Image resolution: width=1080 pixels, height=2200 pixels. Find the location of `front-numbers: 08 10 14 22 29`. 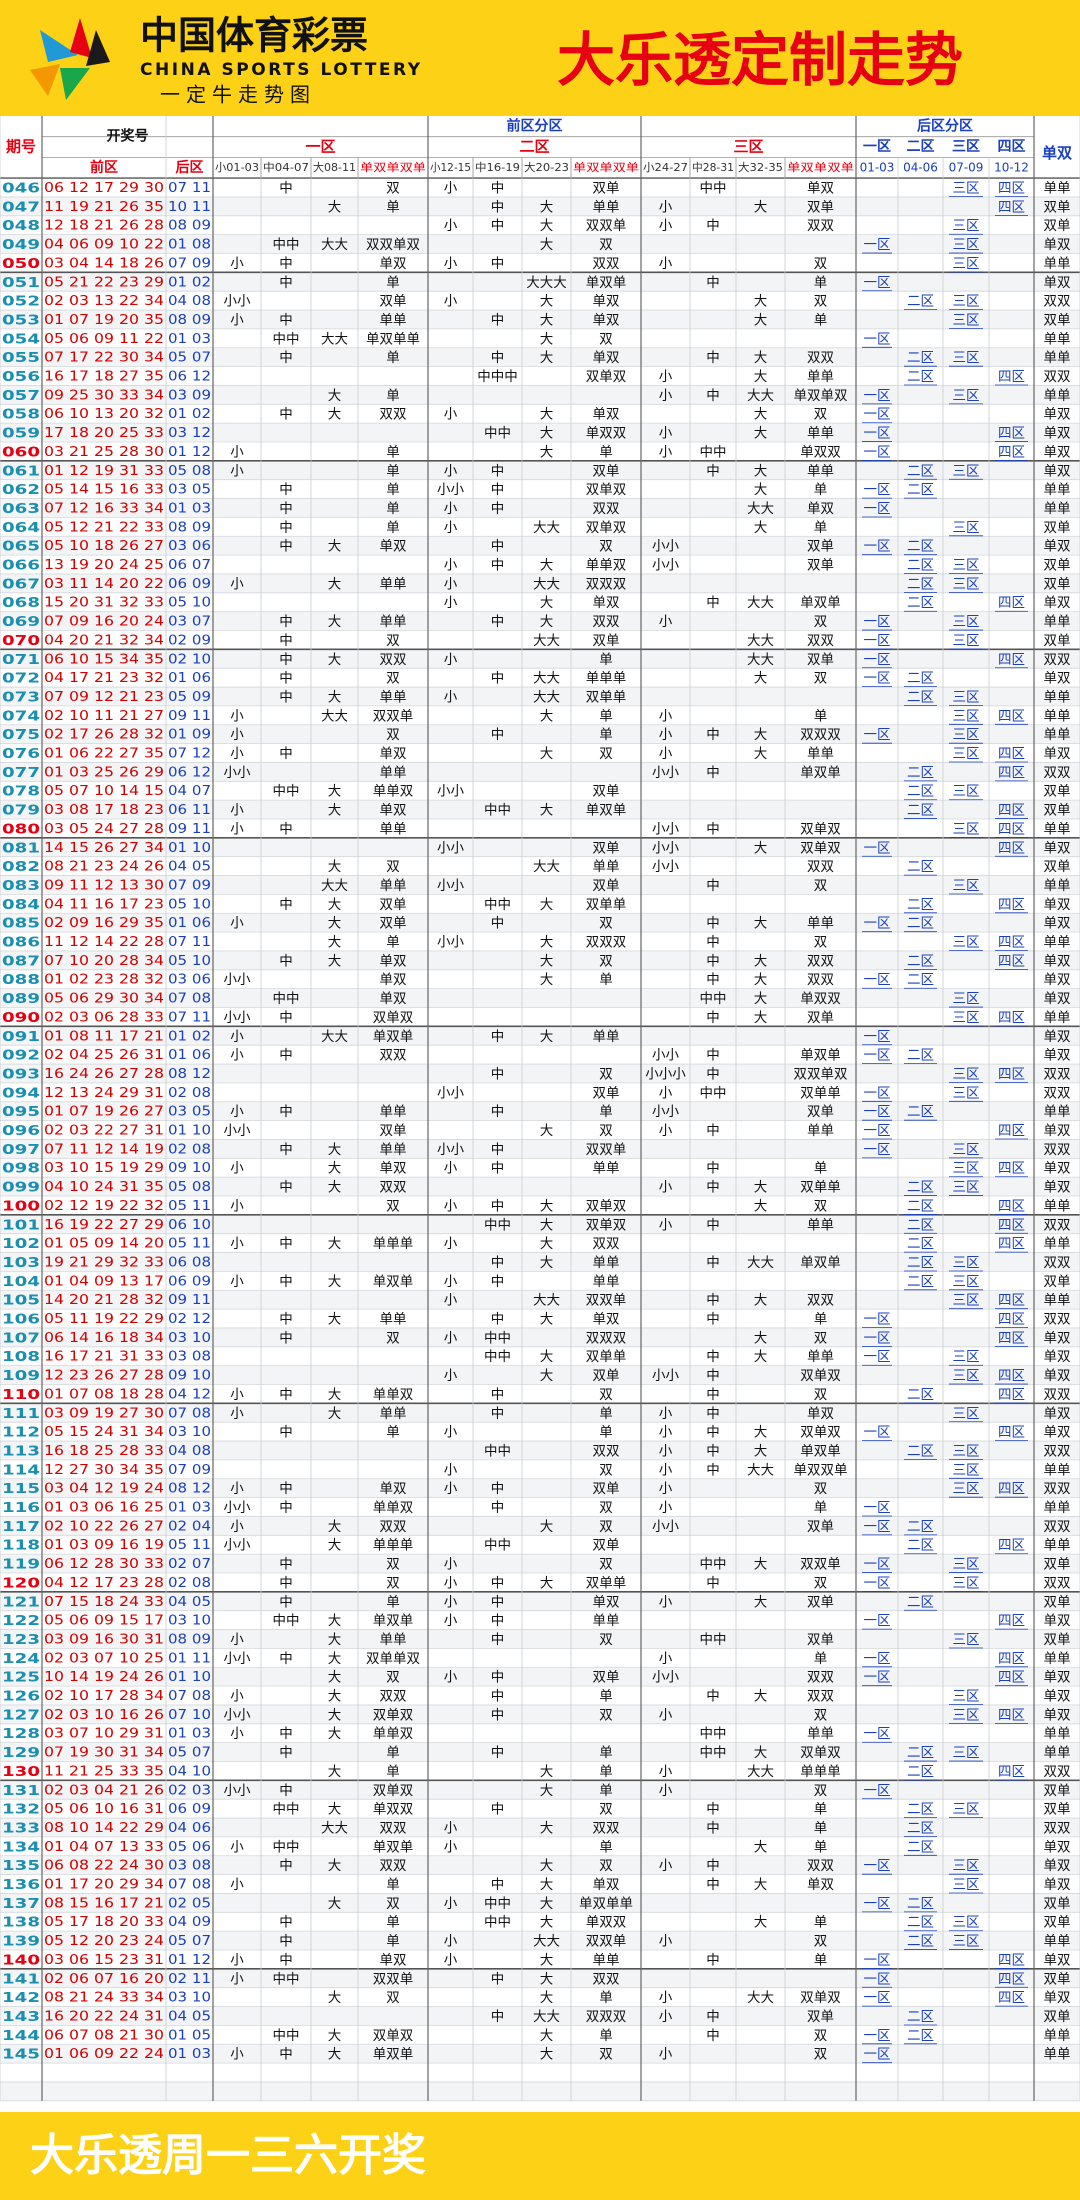

front-numbers: 08 10 14 22 29 is located at coordinates (104, 1828).